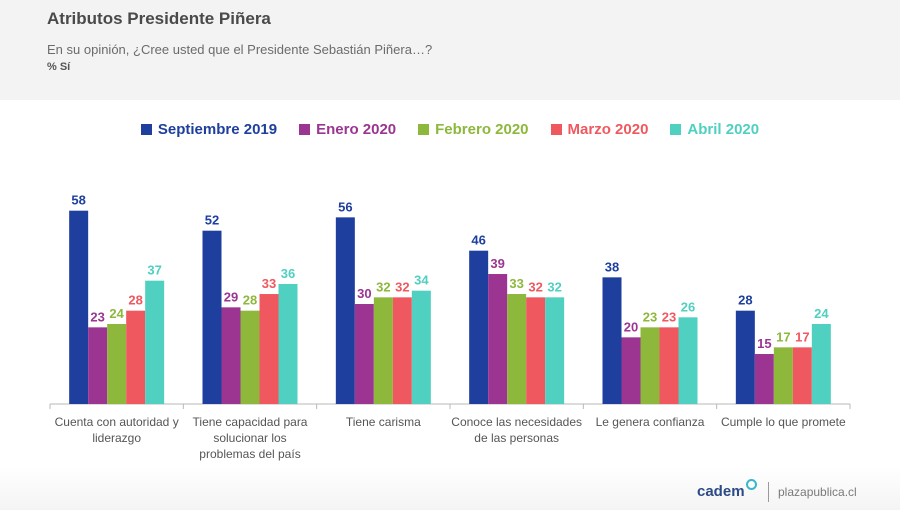  I want to click on category-label: Cumple lo que promete, so click(783, 422).